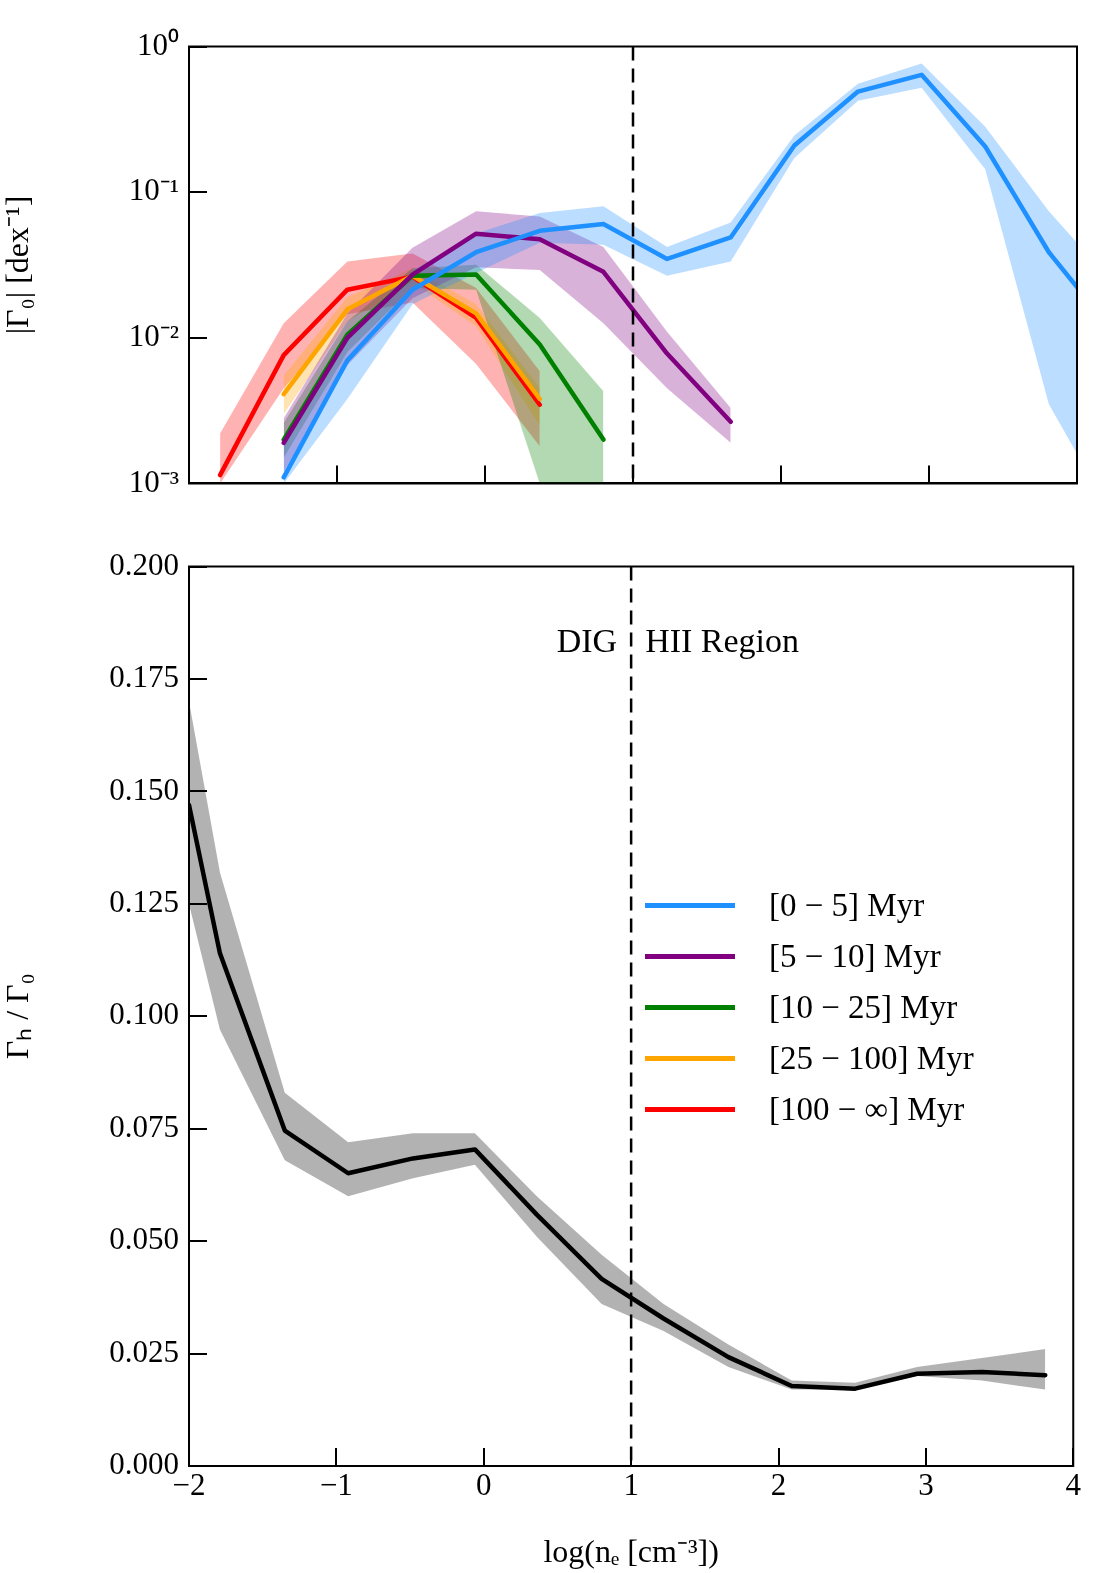 The width and height of the screenshot is (1101, 1573). What do you see at coordinates (153, 190) in the screenshot?
I see `y-tick-label: 10⁻¹` at bounding box center [153, 190].